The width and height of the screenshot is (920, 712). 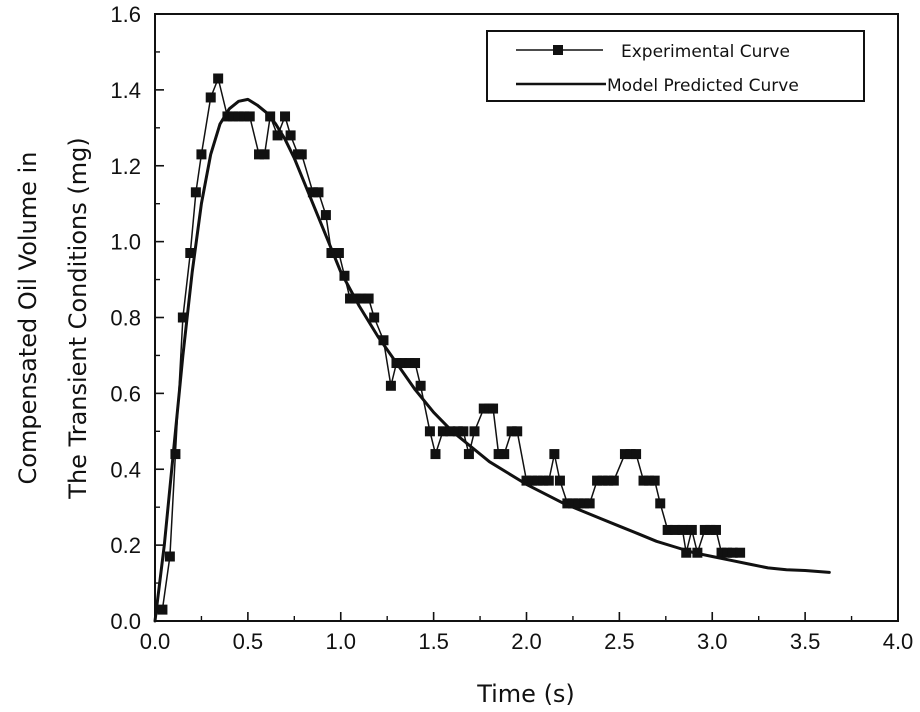 I want to click on legend-experimental-label: Experimental Curve, so click(x=705, y=52).